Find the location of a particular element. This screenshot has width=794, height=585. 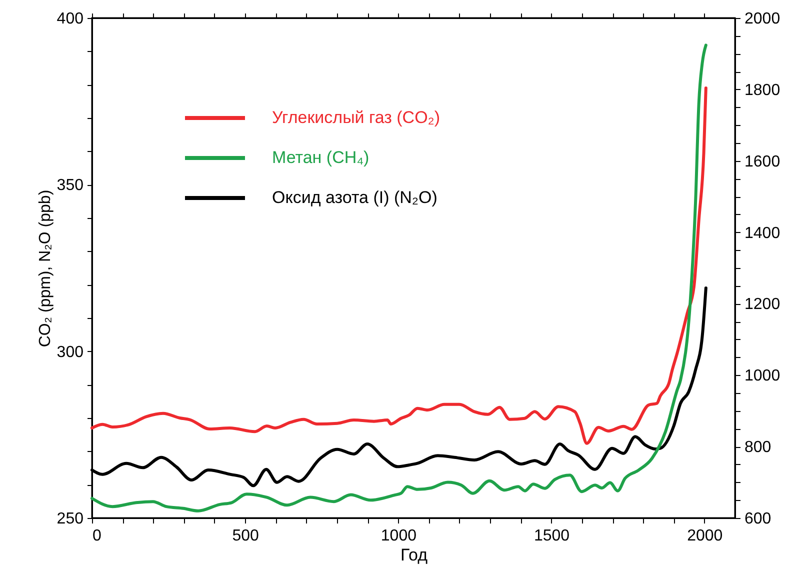

y-tick-label: 250 is located at coordinates (70, 519).